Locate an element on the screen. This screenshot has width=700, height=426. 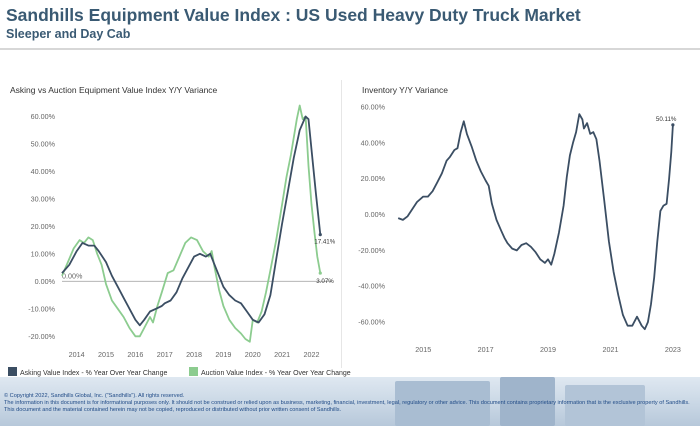
x-tick-label: 2022 is located at coordinates (311, 354).